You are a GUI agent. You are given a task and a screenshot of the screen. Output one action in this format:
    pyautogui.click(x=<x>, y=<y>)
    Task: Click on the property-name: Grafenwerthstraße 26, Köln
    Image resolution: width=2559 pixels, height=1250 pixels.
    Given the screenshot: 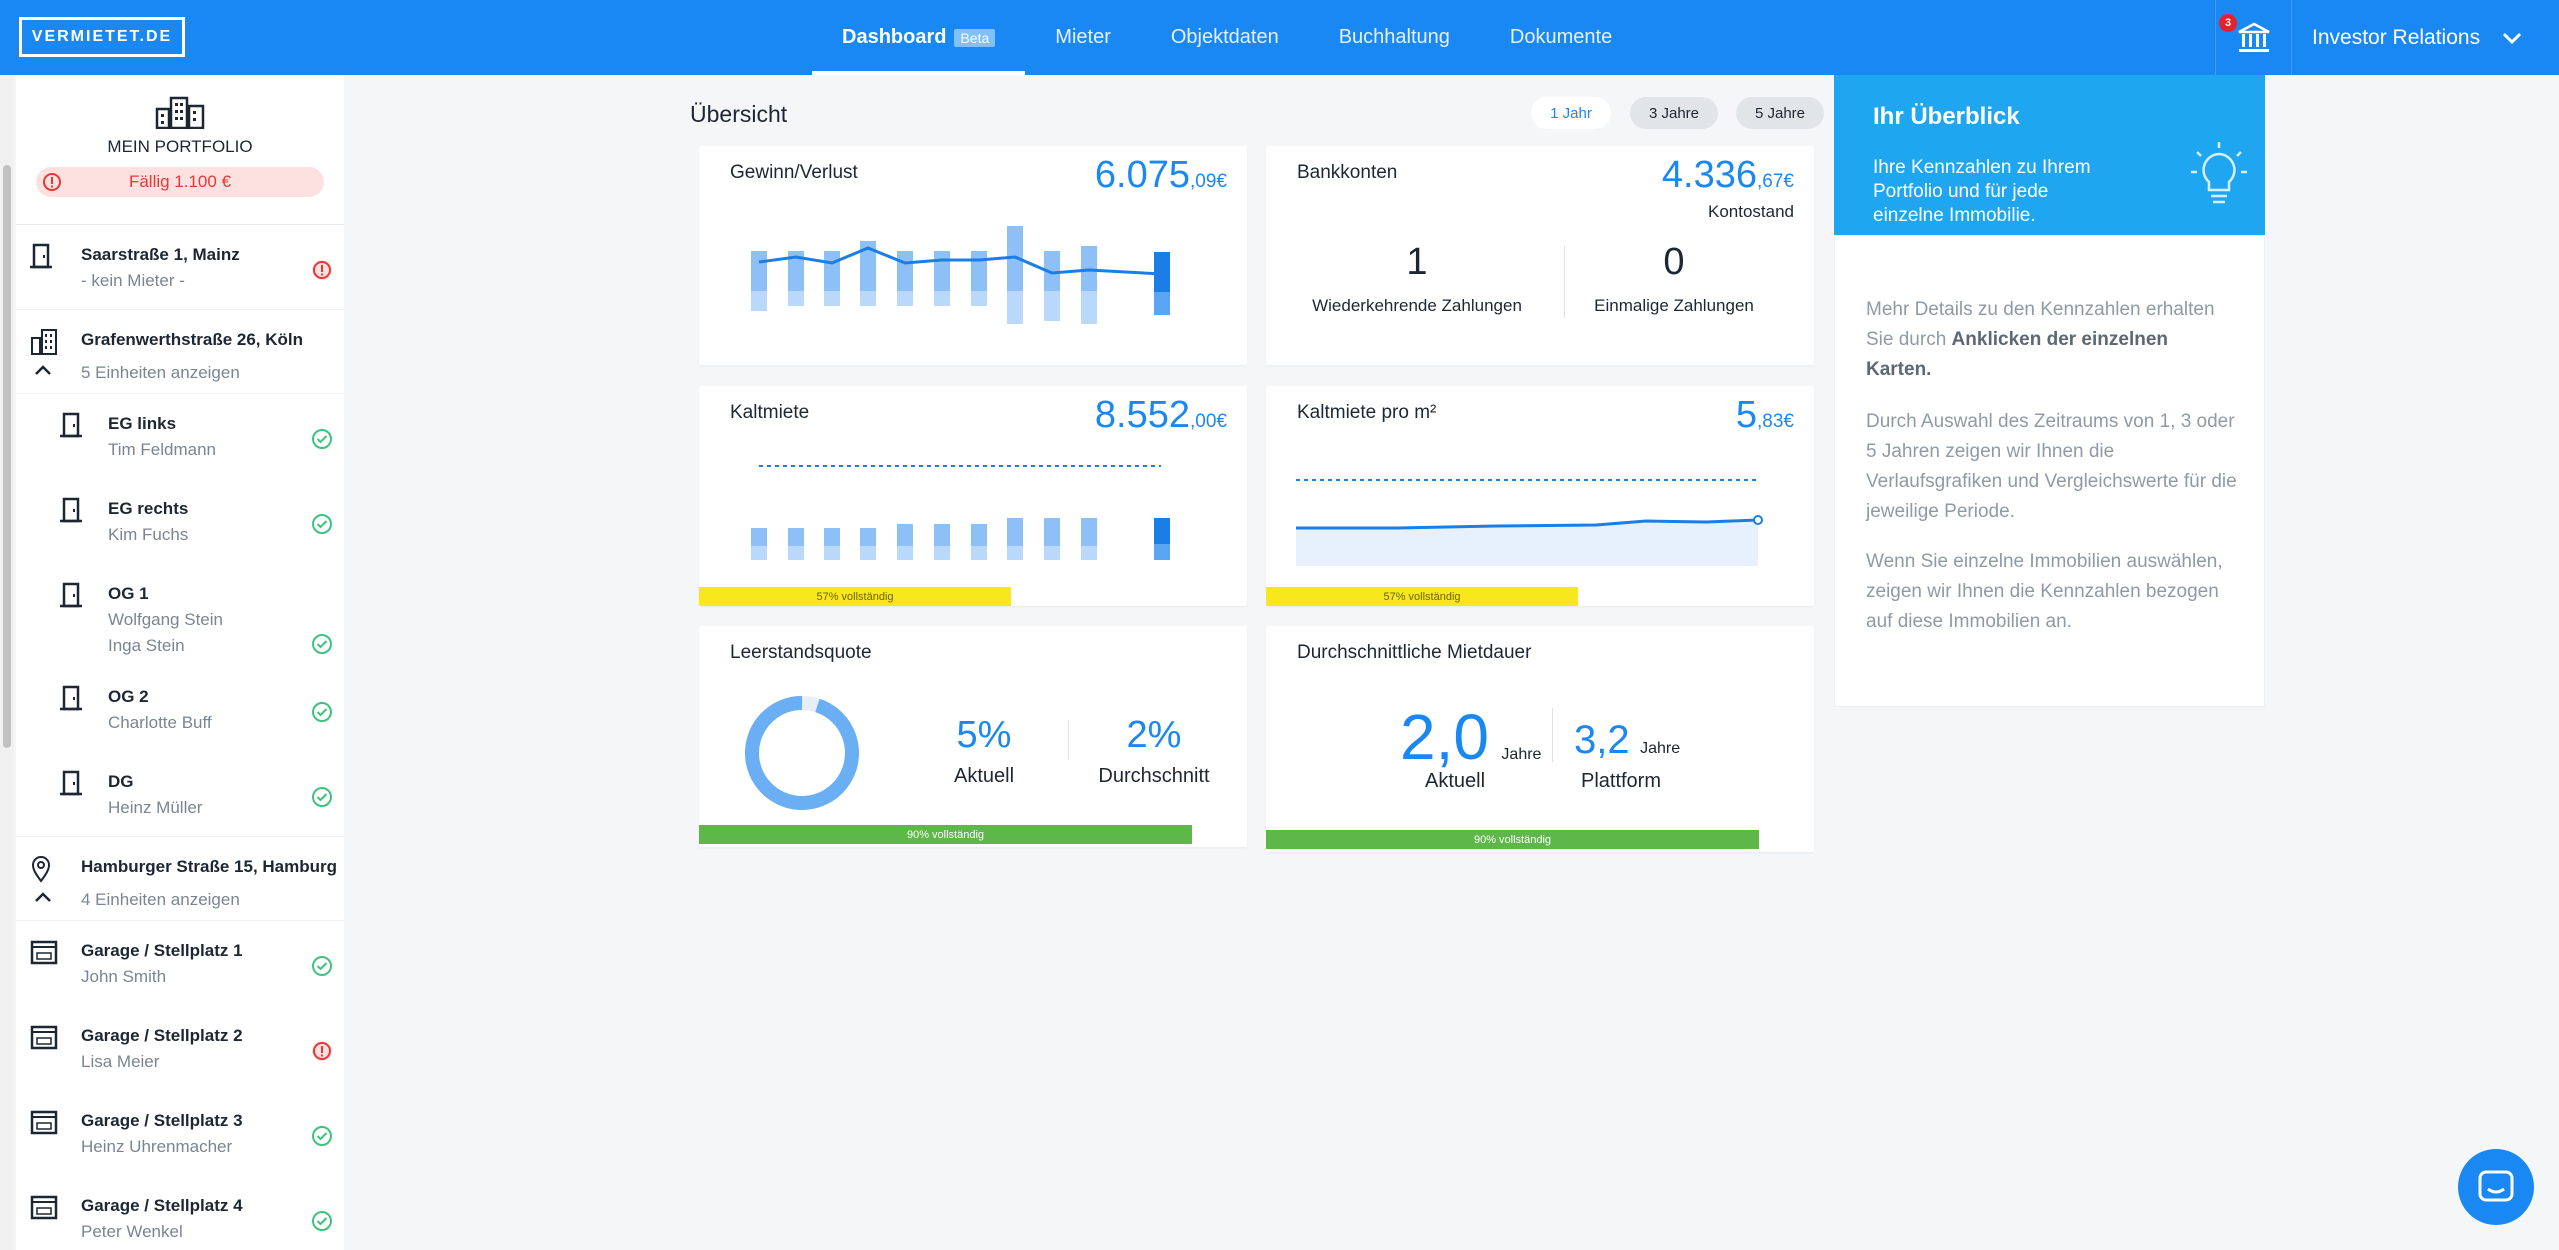 What is the action you would take?
    pyautogui.click(x=192, y=339)
    